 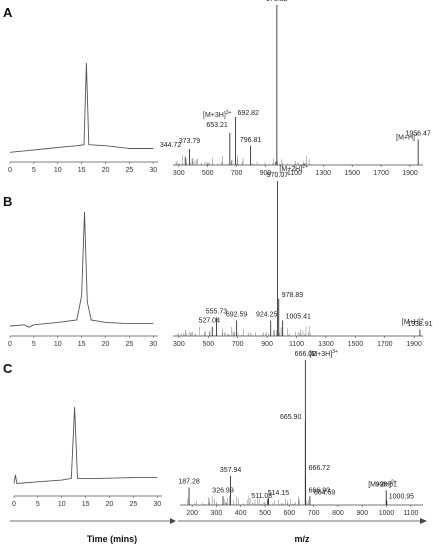 I want to click on time-axis-arrow, so click(x=93, y=521).